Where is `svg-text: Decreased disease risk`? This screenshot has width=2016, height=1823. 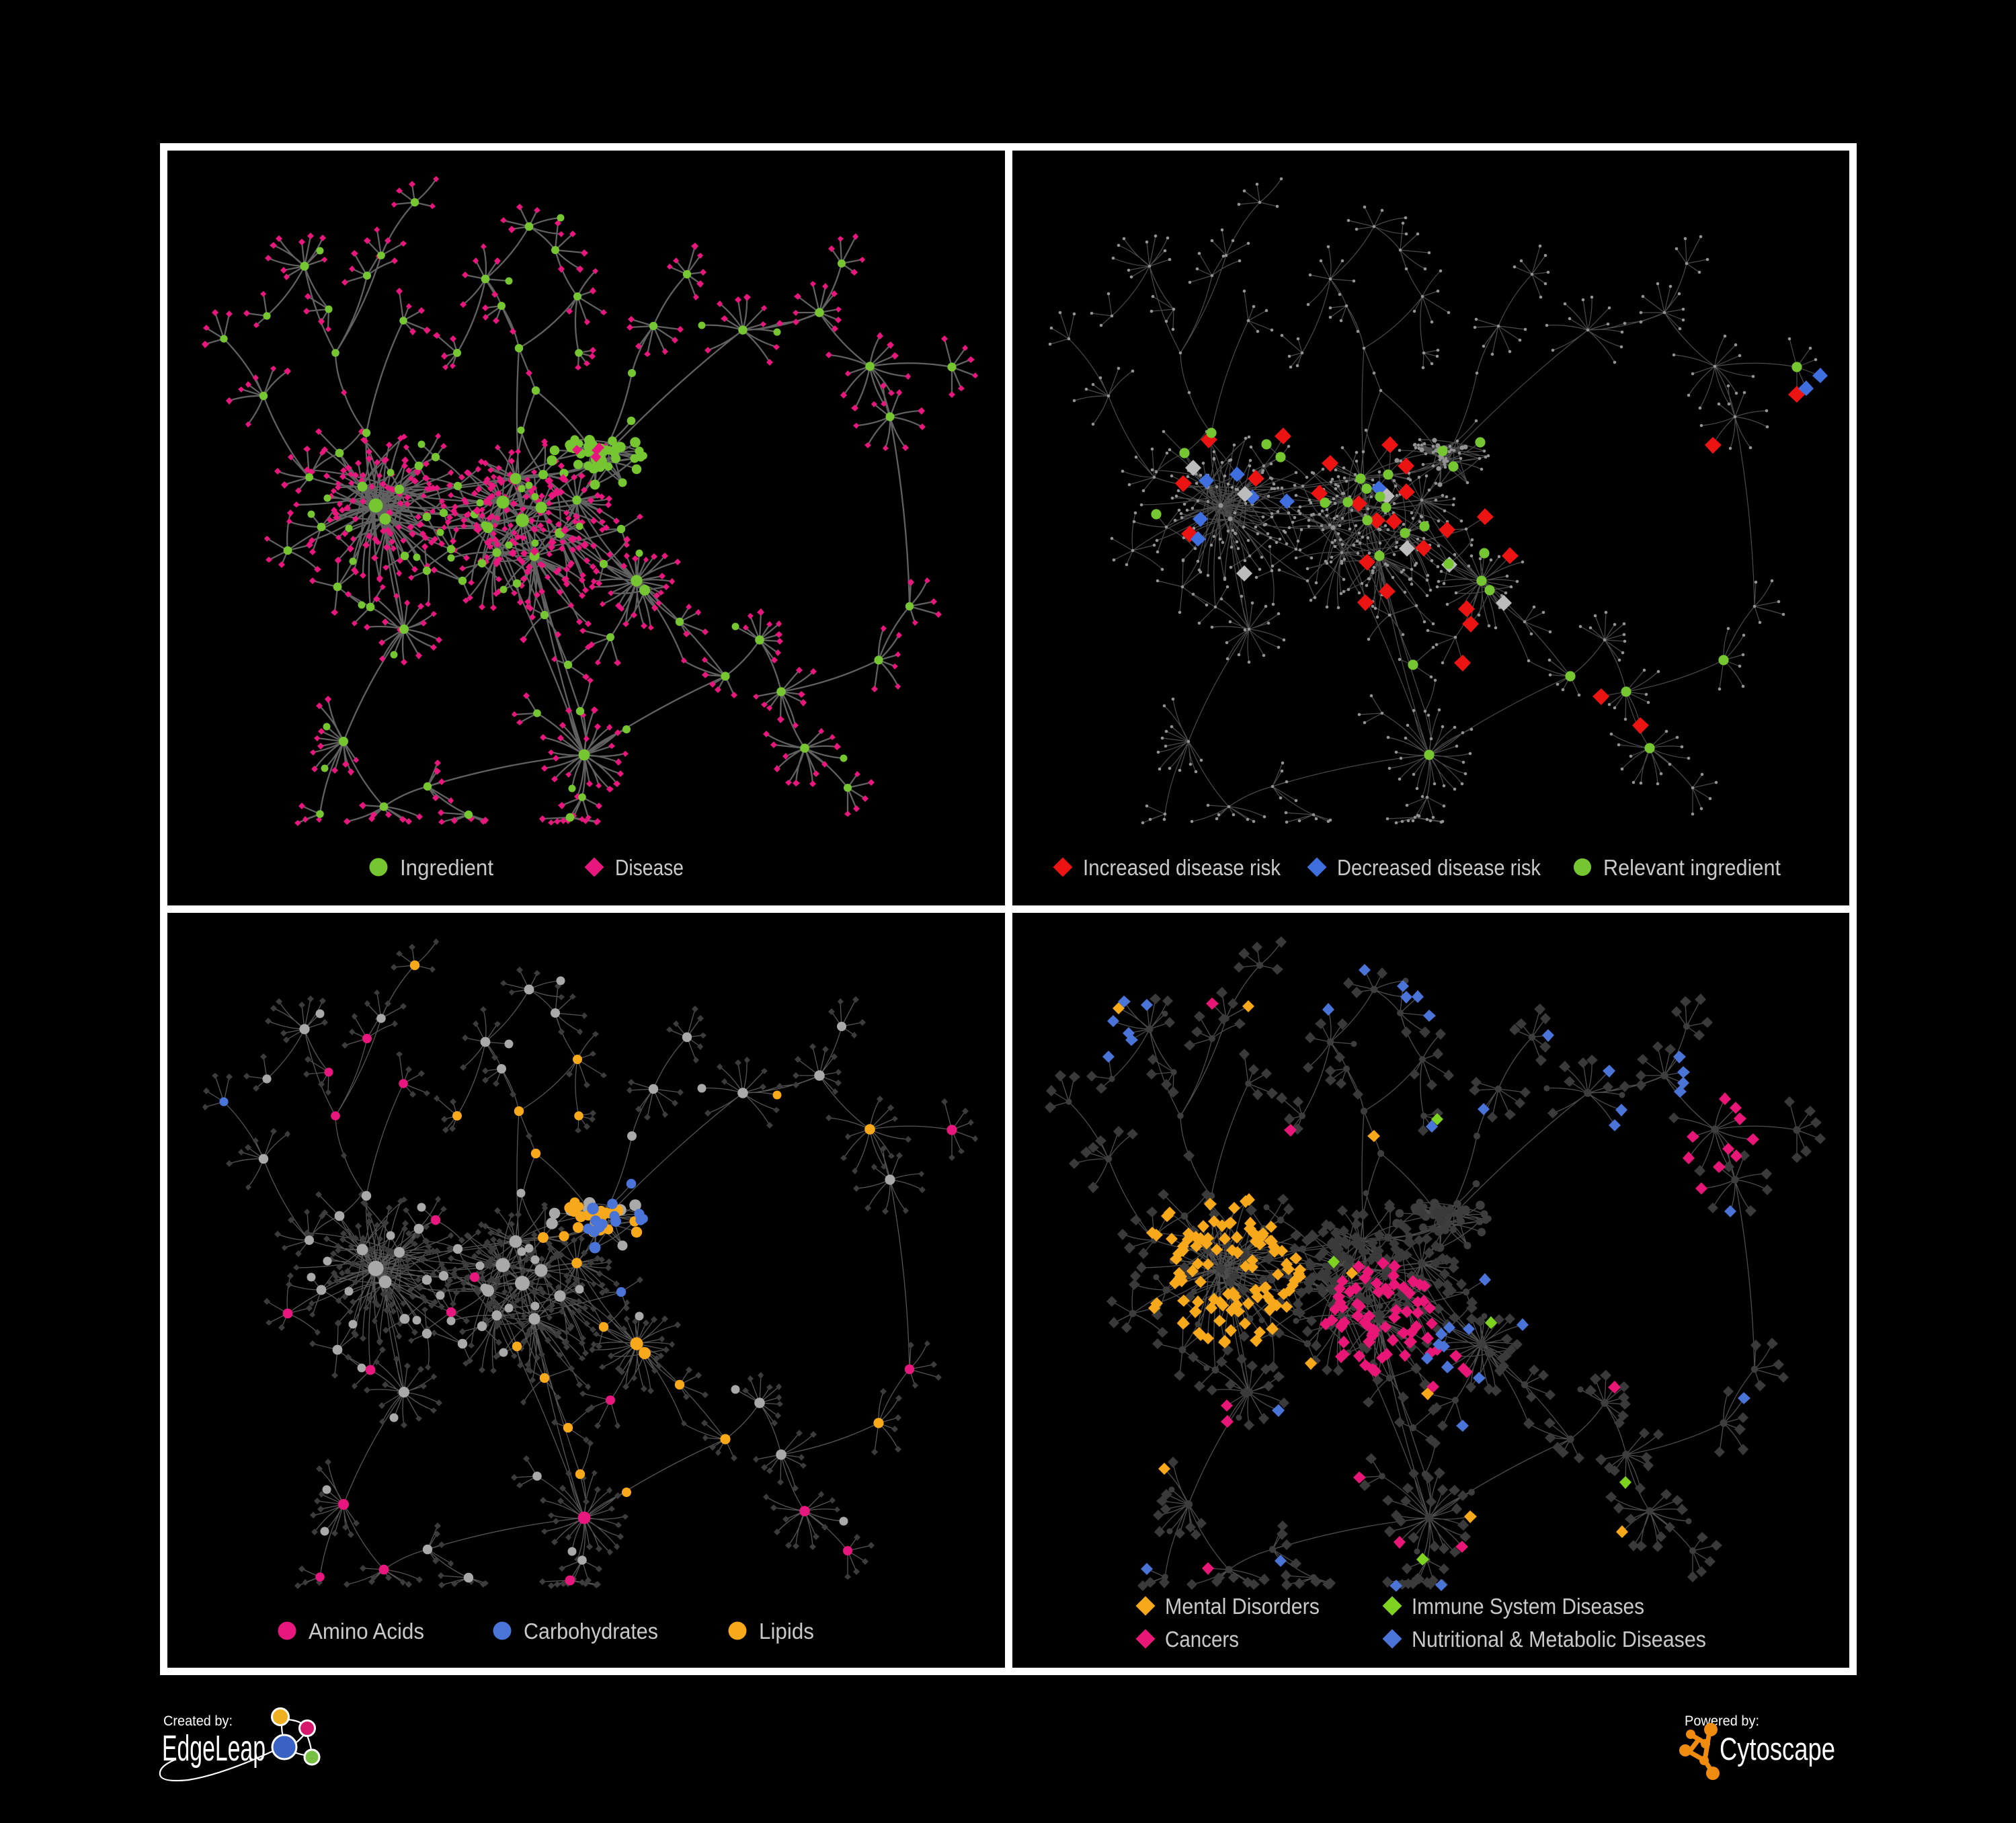
svg-text: Decreased disease risk is located at coordinates (1439, 868).